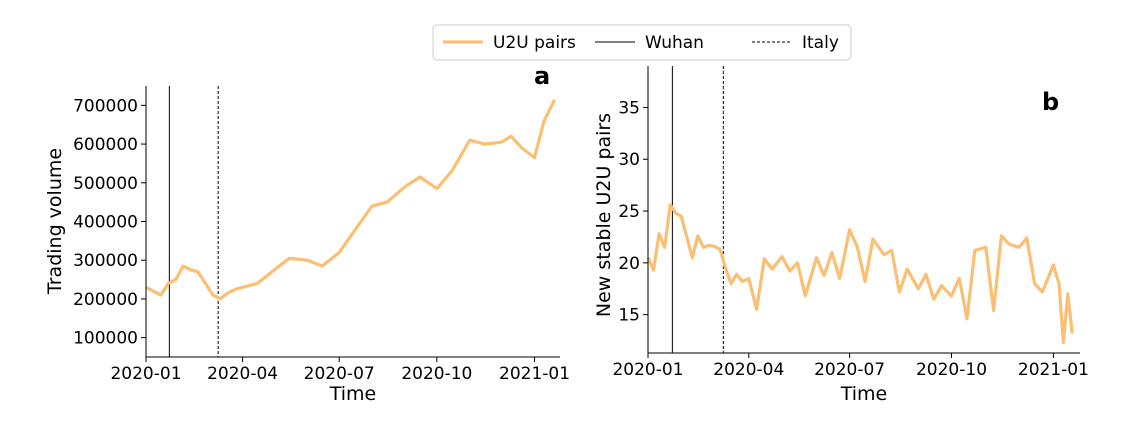  I want to click on y-ticks-b: 15 20 25 30 35, so click(633, 212).